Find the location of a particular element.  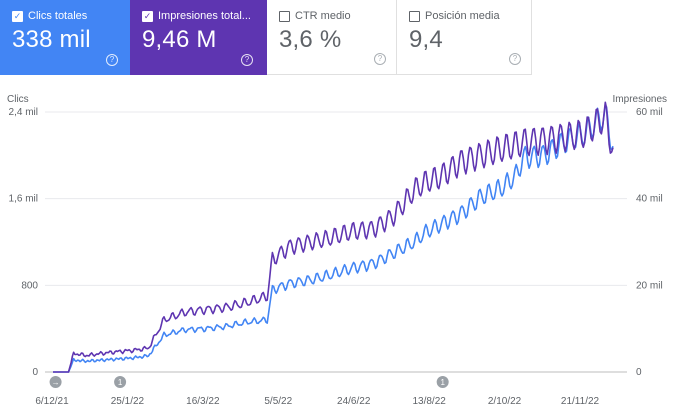

metric-card-header: CTR medio is located at coordinates (337, 16).